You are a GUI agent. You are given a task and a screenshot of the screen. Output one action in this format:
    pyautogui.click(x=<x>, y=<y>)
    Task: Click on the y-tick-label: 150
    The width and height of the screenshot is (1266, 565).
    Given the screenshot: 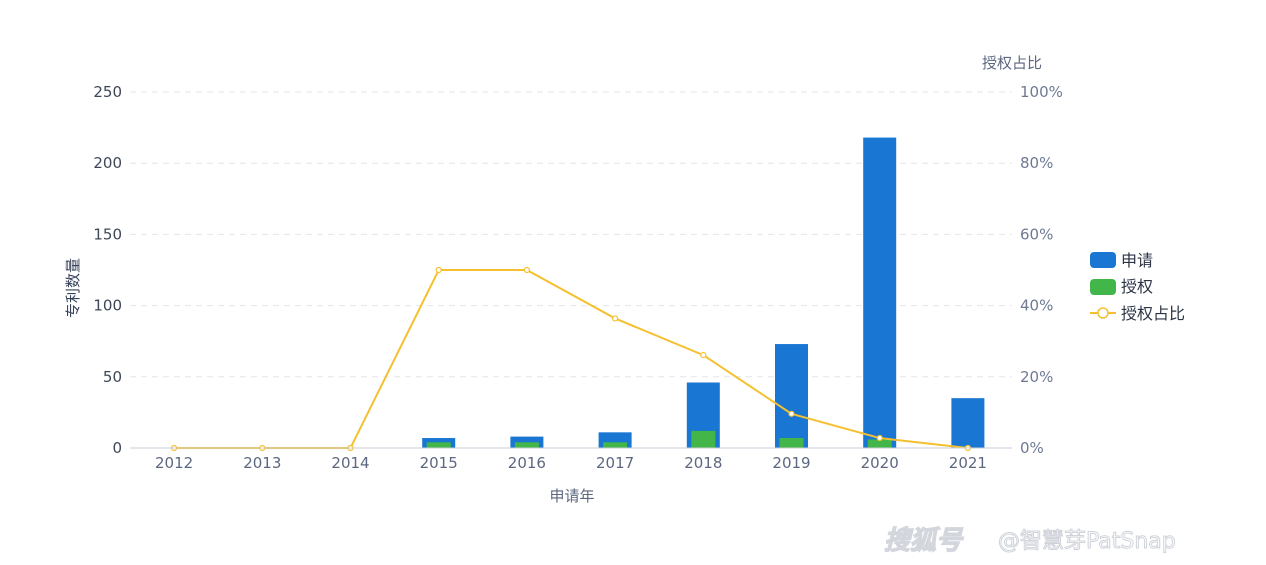 What is the action you would take?
    pyautogui.click(x=107, y=234)
    